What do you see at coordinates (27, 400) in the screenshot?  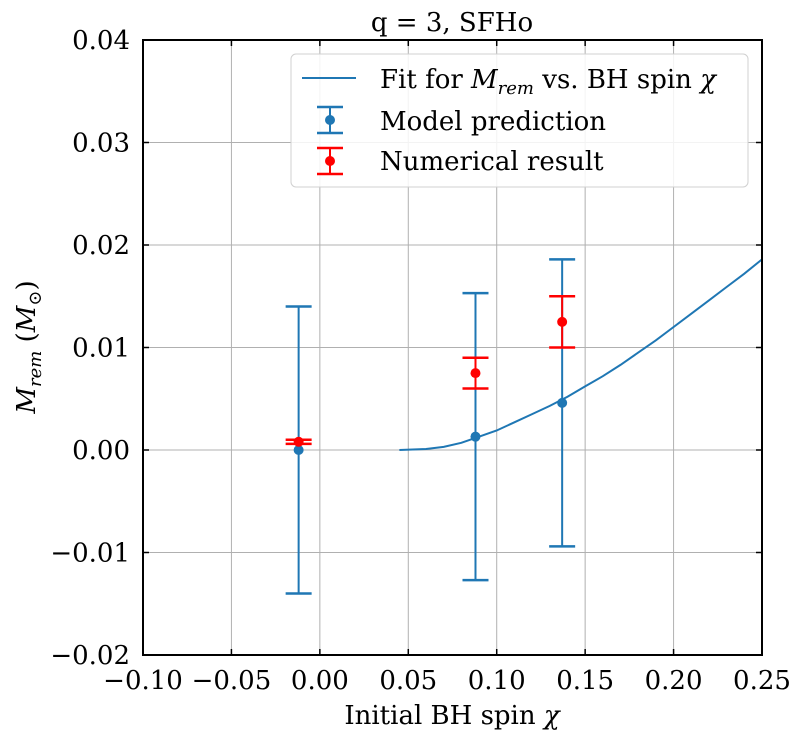 I see `y-axis-label-symbol: M` at bounding box center [27, 400].